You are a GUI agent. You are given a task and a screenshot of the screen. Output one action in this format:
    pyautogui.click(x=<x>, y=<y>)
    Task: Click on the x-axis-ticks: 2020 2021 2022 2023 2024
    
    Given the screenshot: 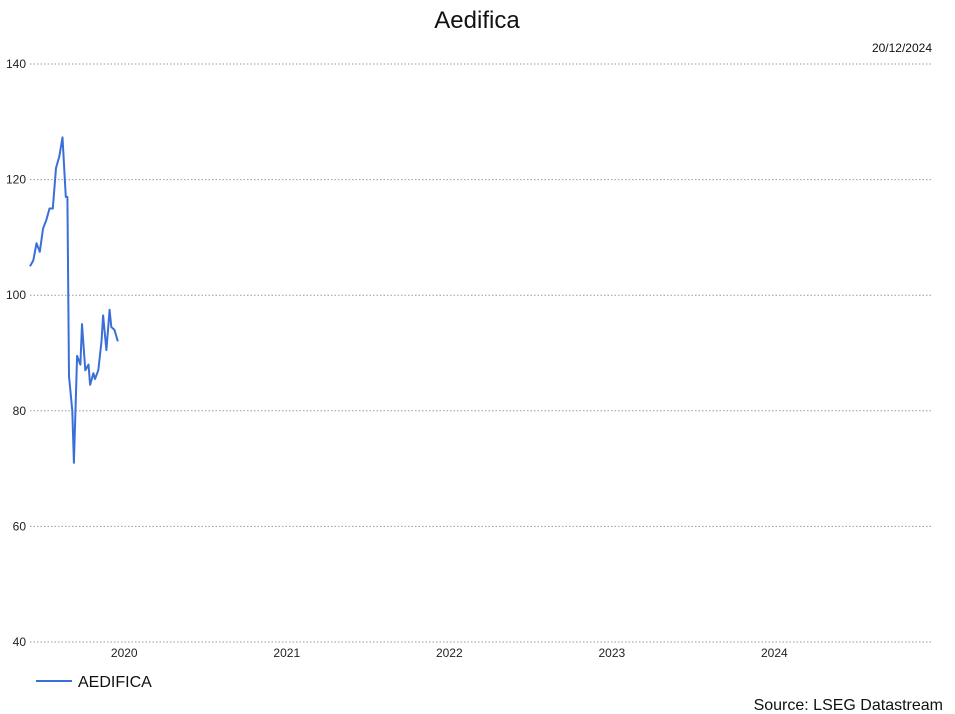 What is the action you would take?
    pyautogui.click(x=449, y=653)
    